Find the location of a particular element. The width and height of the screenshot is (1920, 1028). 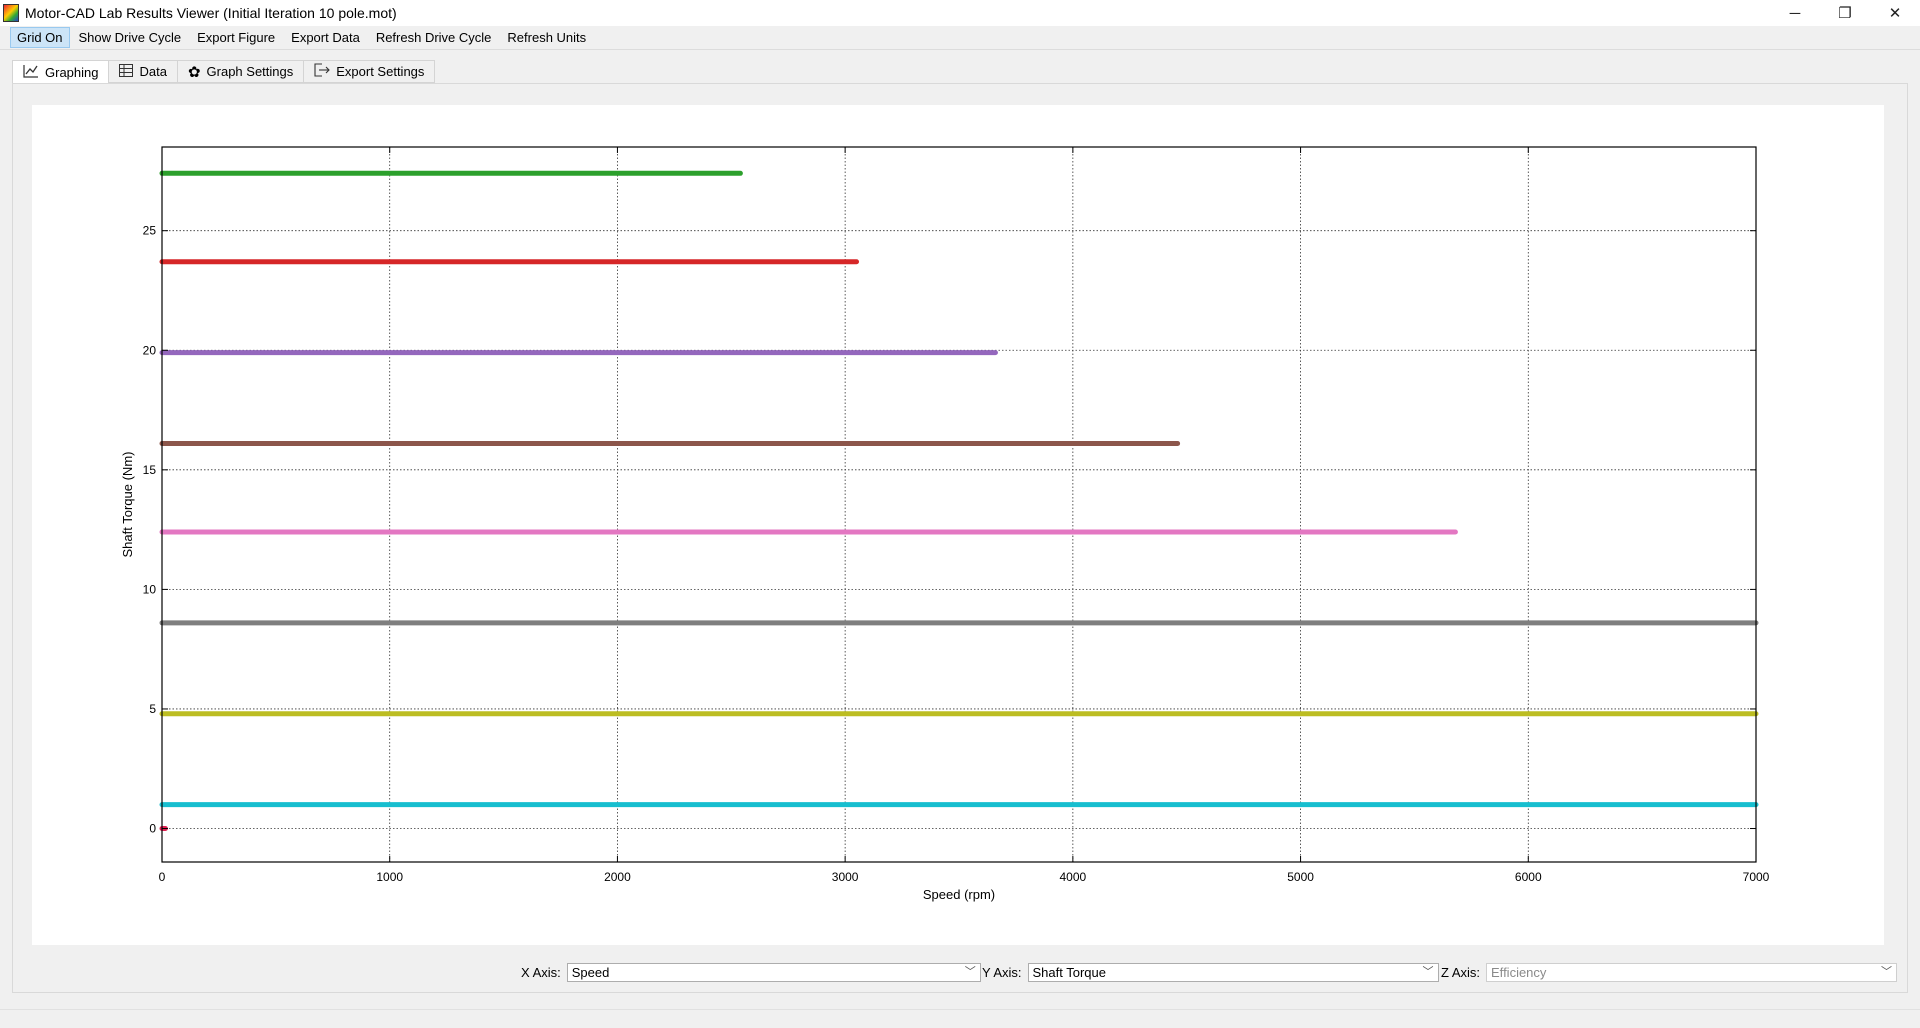

y-tick-label: 10 is located at coordinates (150, 589).